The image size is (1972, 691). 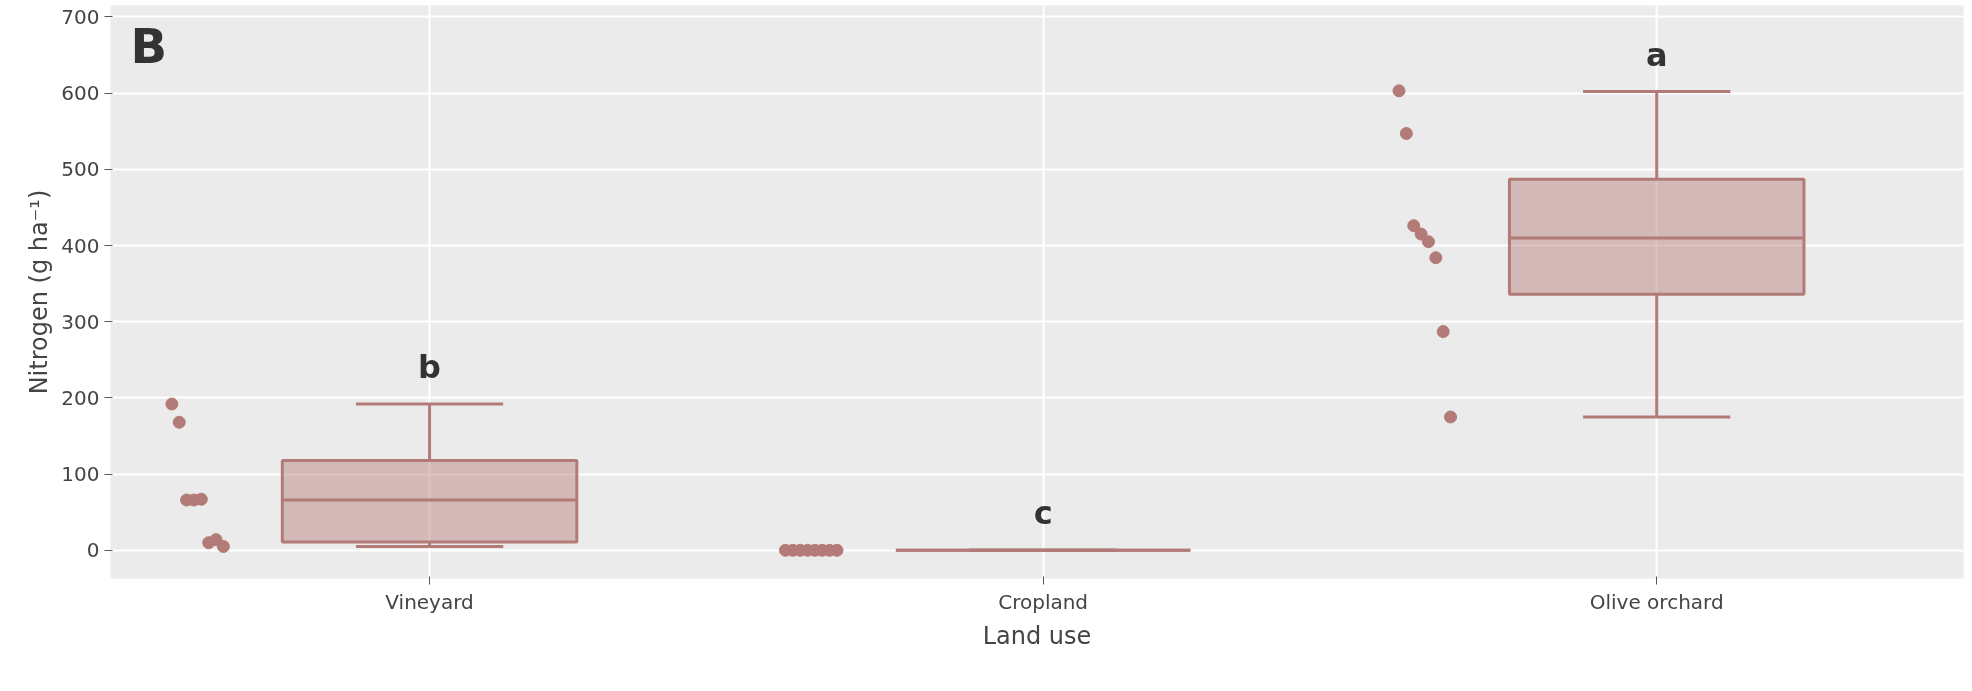 What do you see at coordinates (1037, 635) in the screenshot?
I see `x-axis-title: Land use` at bounding box center [1037, 635].